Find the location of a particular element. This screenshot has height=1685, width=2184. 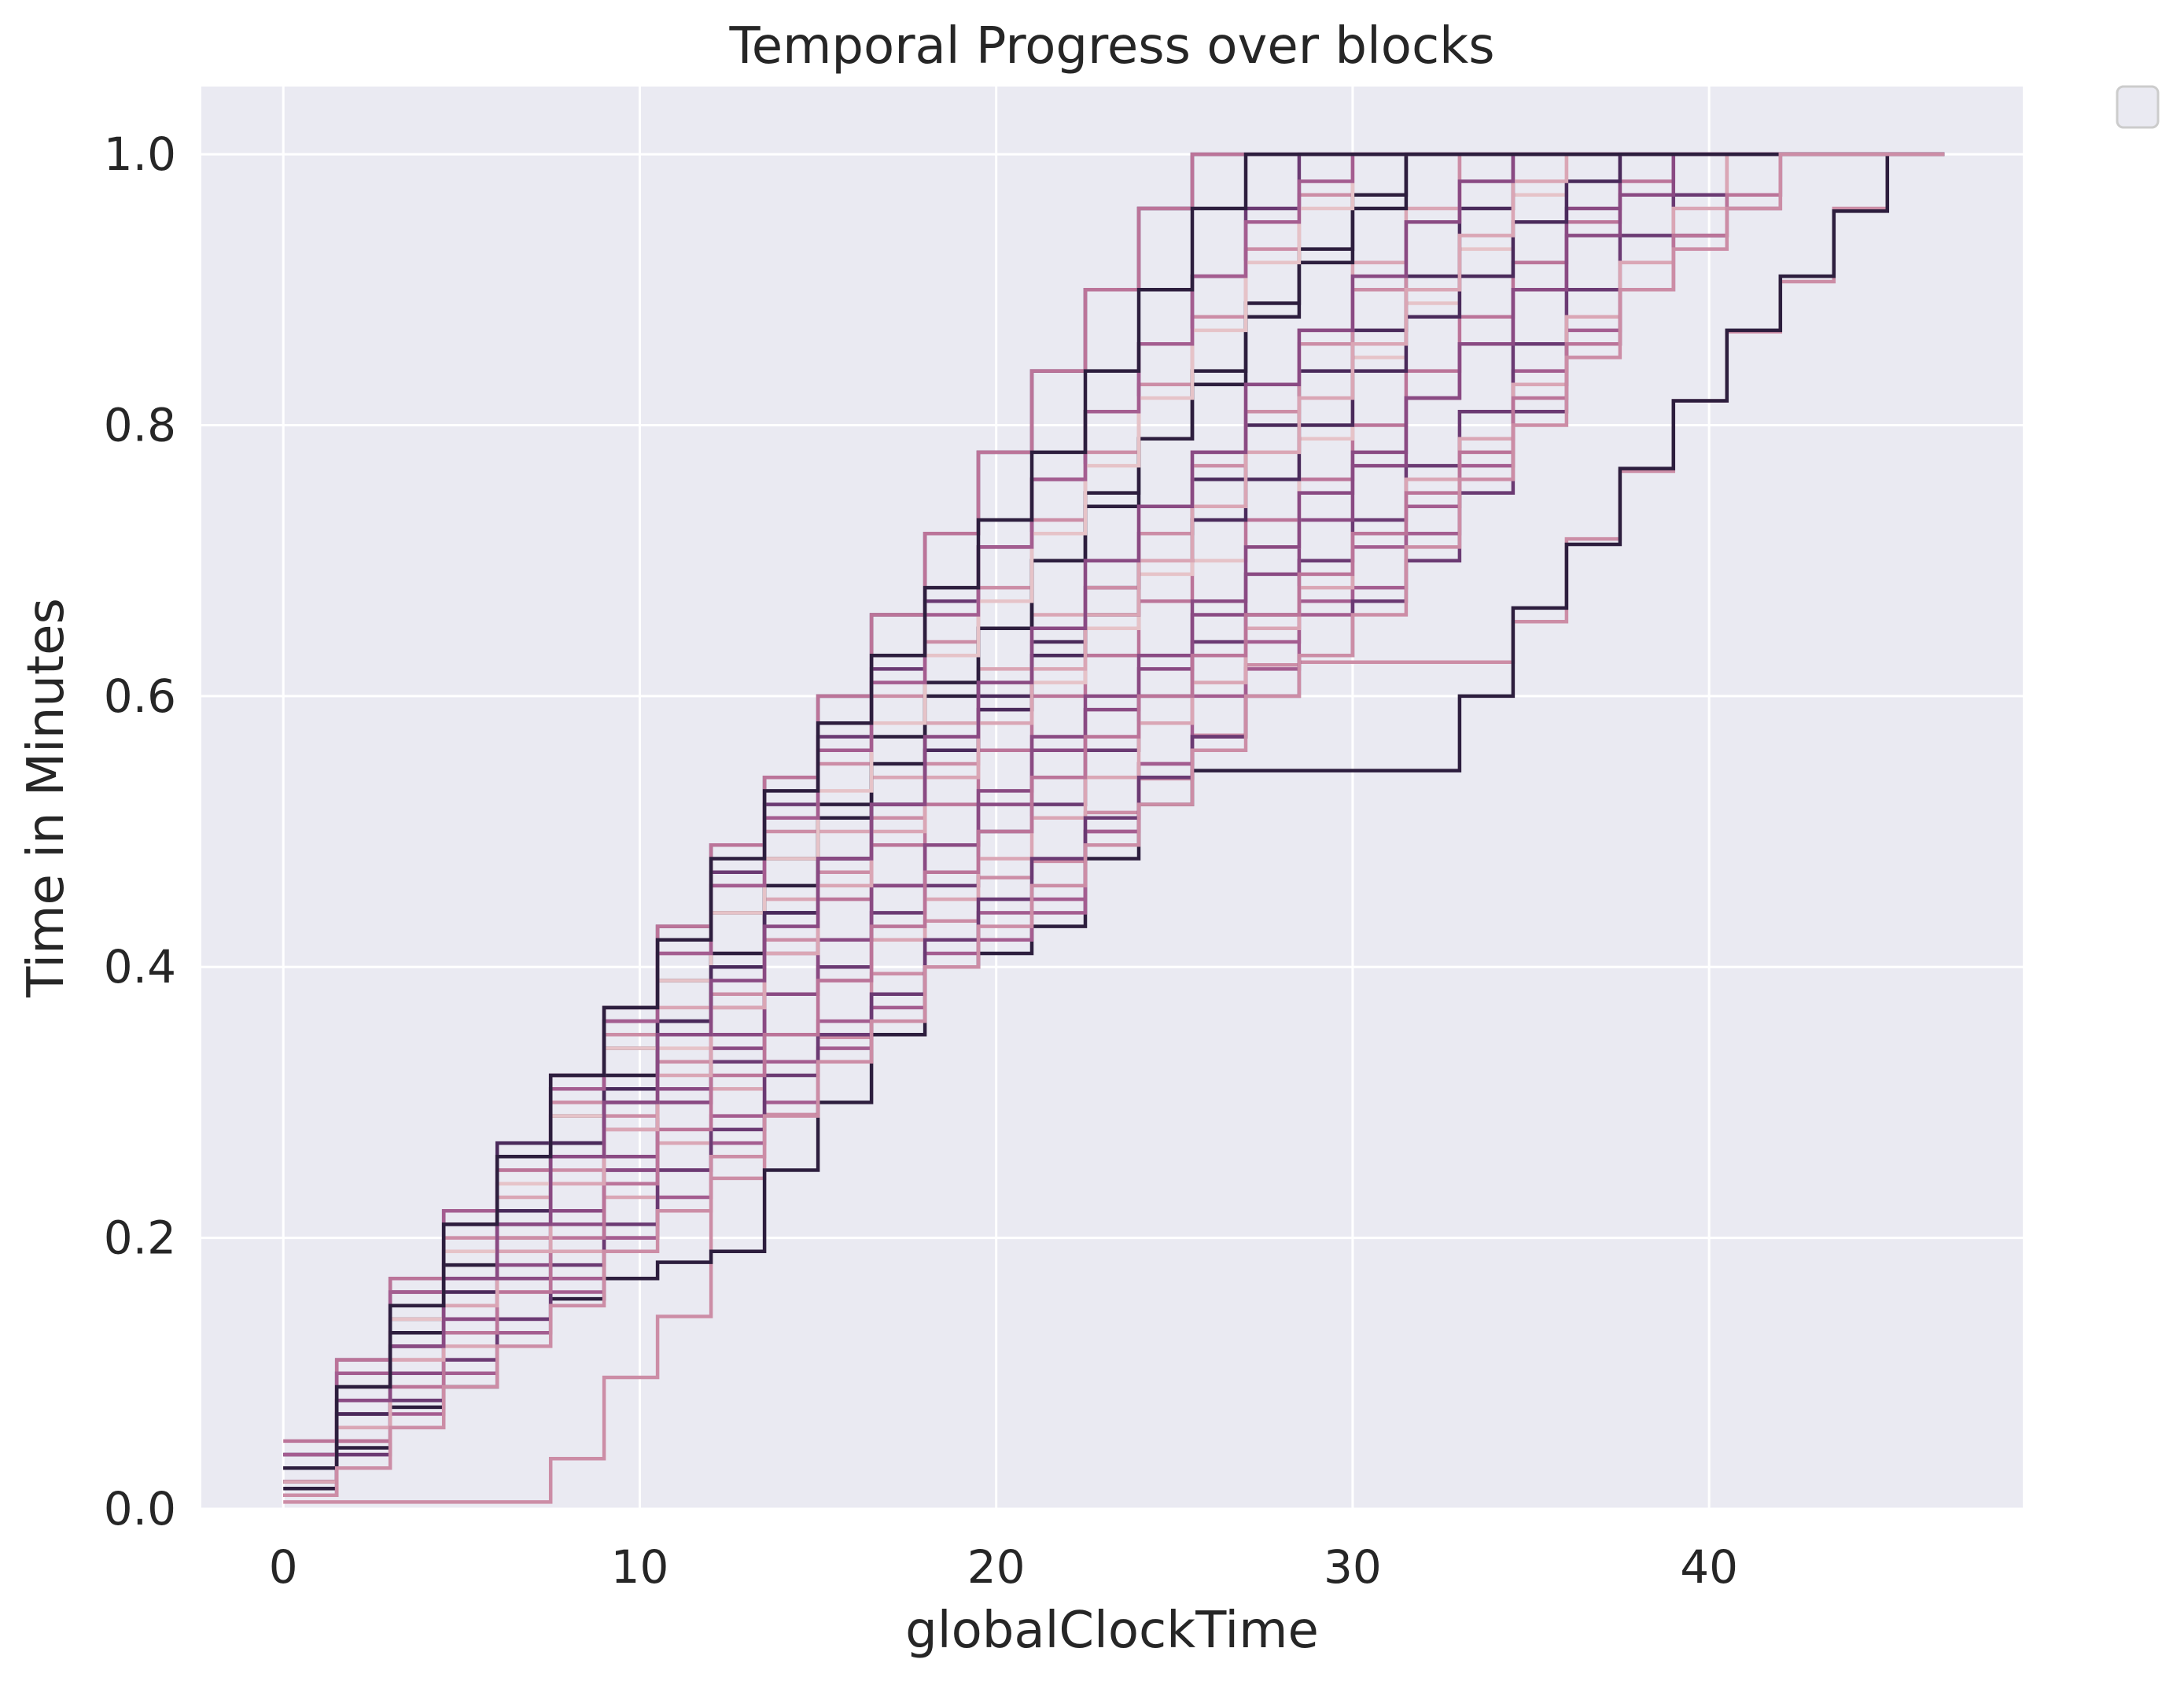

chart-title: Temporal Progress over blocks is located at coordinates (1111, 46).